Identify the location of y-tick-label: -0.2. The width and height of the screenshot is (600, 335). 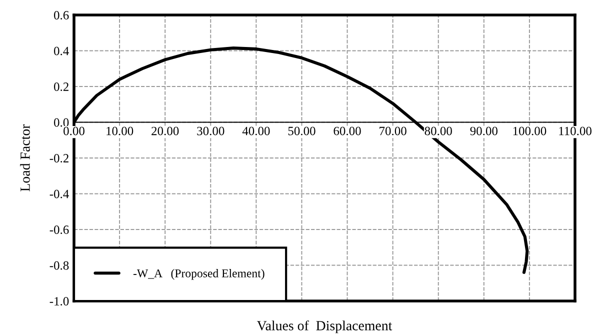
(59, 158).